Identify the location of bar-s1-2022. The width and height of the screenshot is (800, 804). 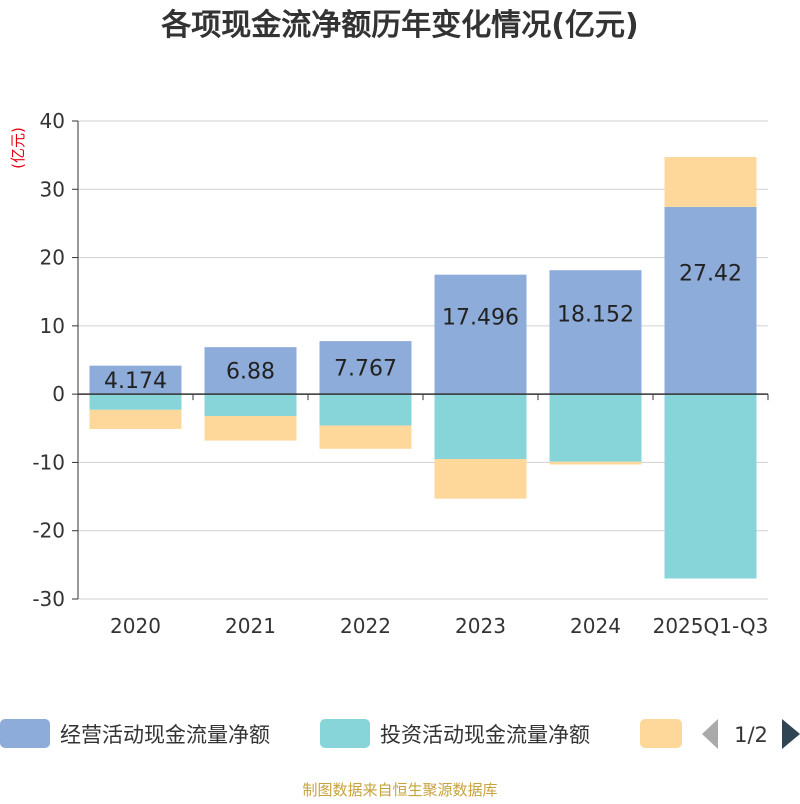
(365, 410).